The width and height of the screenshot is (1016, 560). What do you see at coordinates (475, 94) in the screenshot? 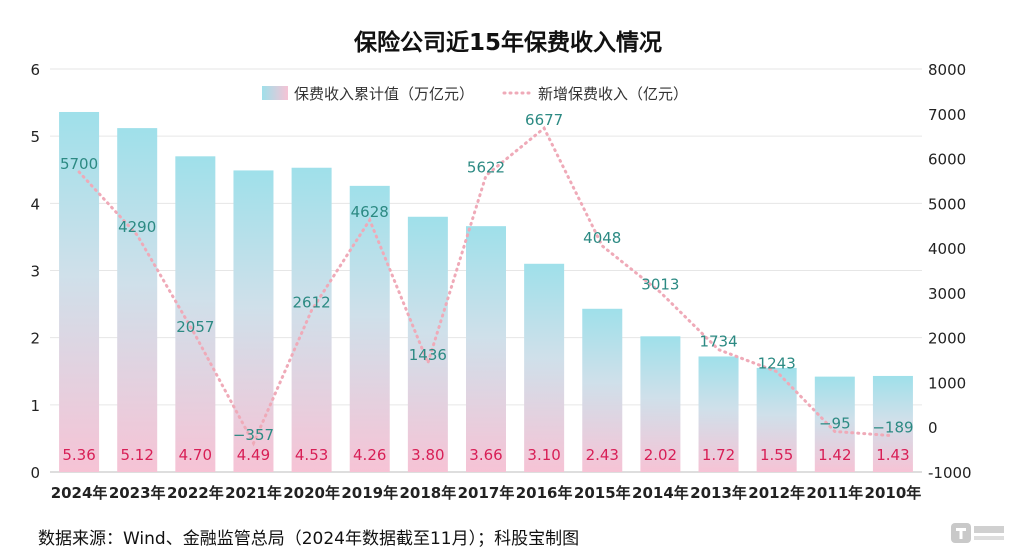
I see `legend: 保费收入累计值（万亿元） 新增保费收入（亿元）` at bounding box center [475, 94].